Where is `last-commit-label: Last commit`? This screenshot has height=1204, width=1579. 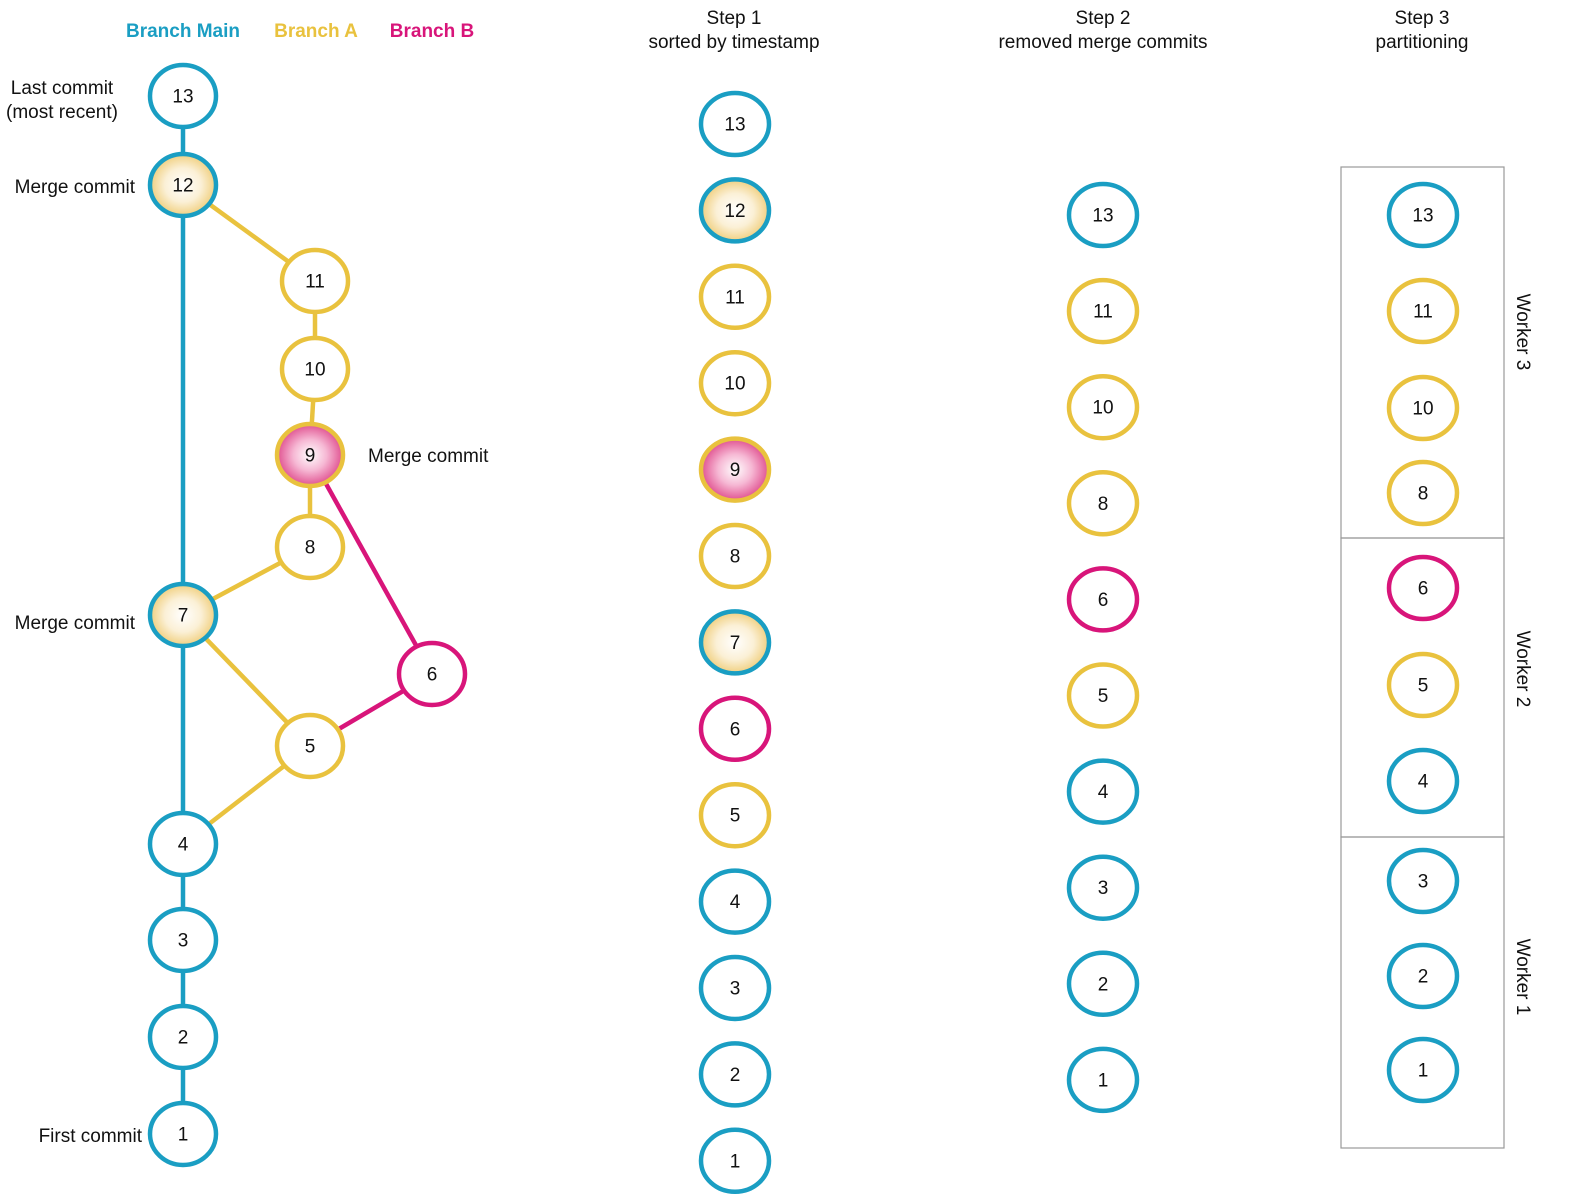 last-commit-label: Last commit is located at coordinates (62, 88).